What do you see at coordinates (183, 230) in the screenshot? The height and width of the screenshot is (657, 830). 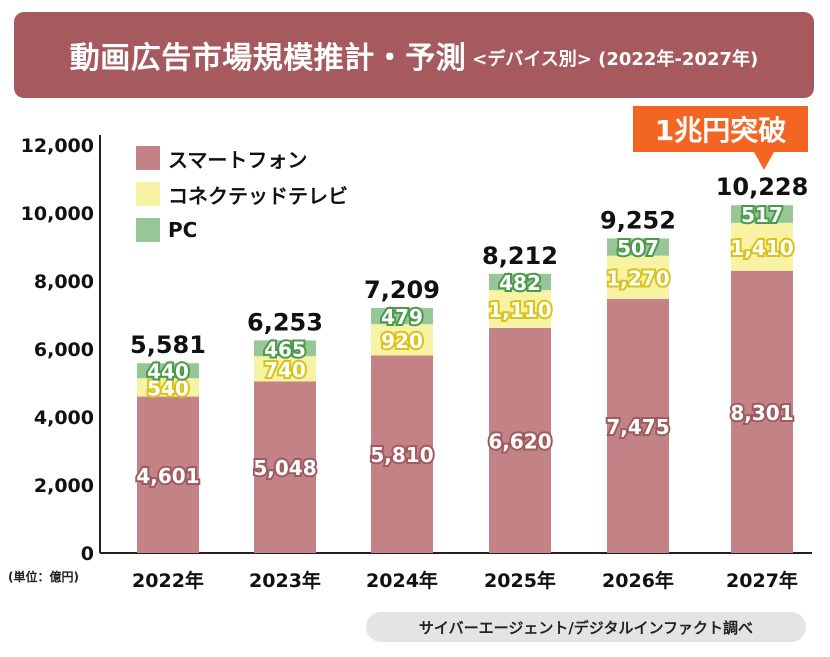 I see `legend-label-pc: PC` at bounding box center [183, 230].